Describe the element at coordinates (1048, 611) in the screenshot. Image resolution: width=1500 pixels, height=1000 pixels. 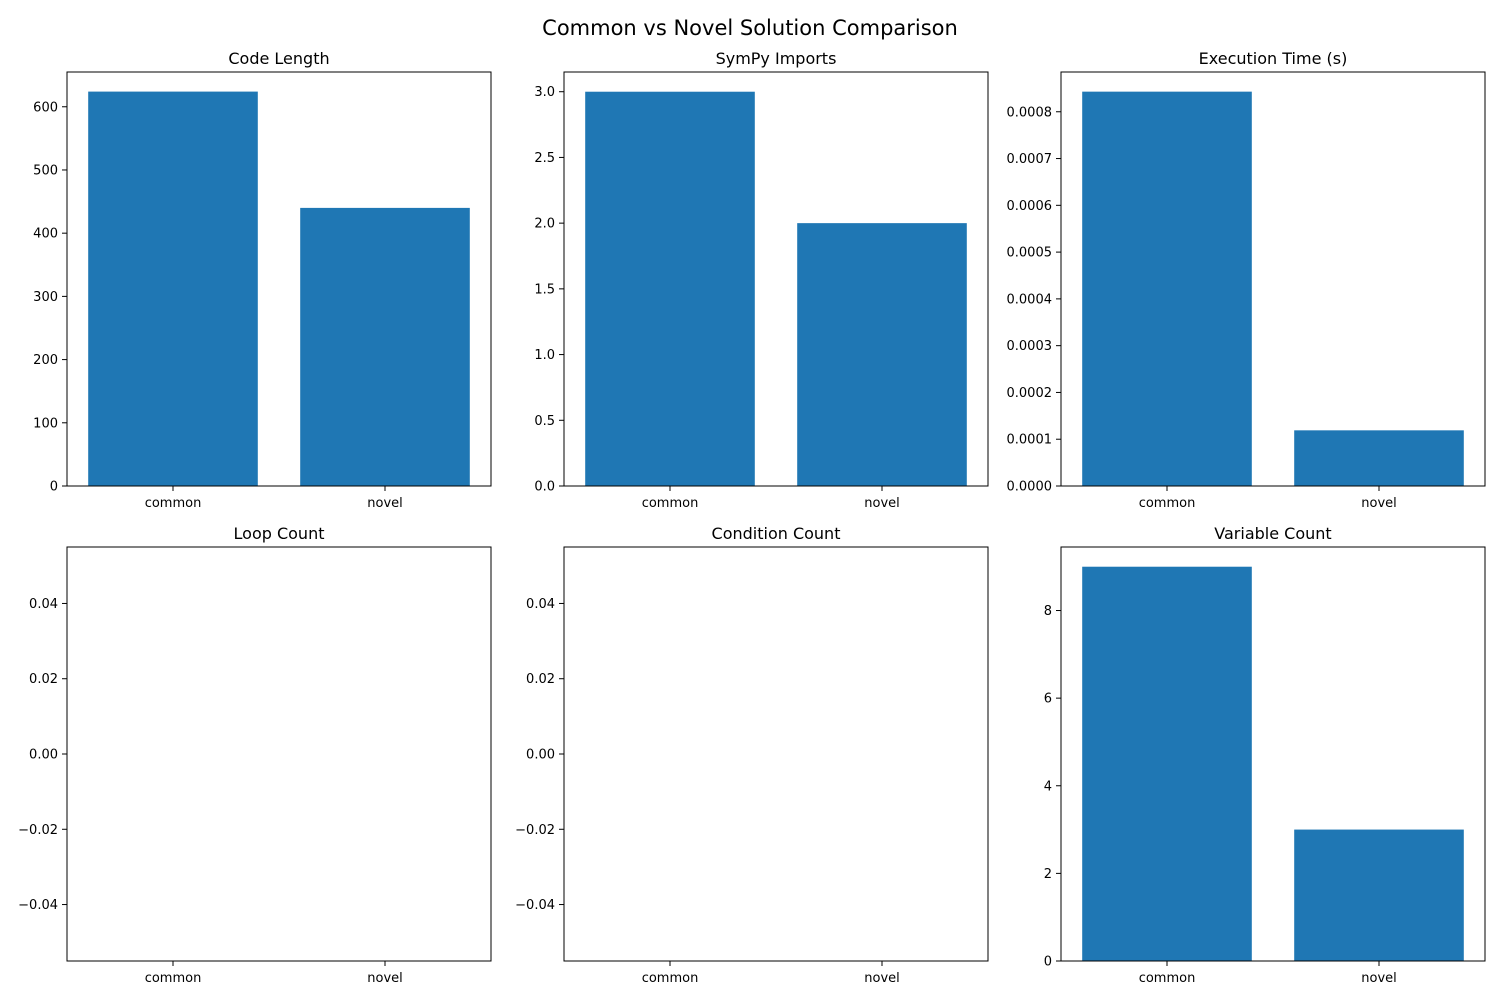
I see `y-tick-label: 8` at that location.